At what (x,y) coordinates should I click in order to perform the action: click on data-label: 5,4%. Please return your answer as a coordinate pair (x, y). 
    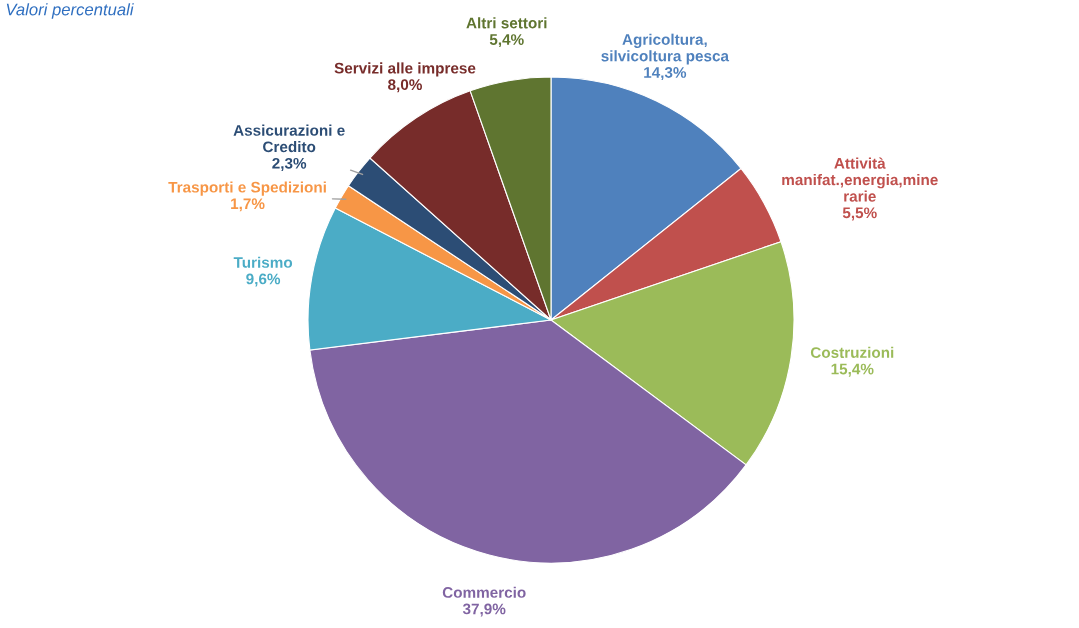
    Looking at the image, I should click on (506, 41).